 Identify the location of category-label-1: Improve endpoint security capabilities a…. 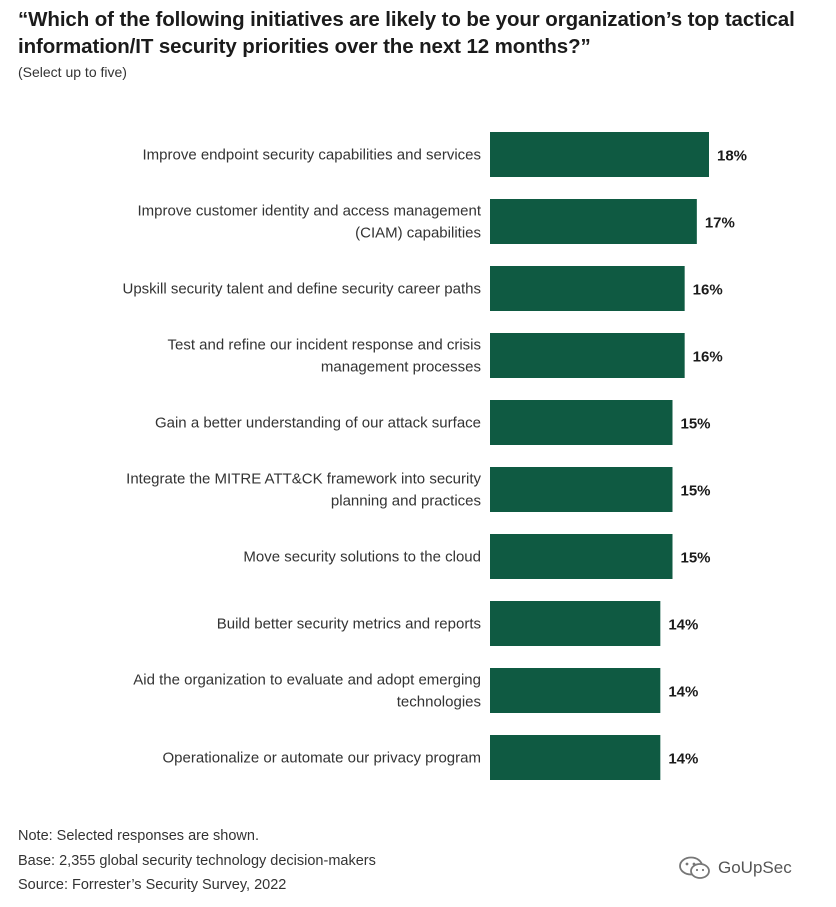
(311, 155).